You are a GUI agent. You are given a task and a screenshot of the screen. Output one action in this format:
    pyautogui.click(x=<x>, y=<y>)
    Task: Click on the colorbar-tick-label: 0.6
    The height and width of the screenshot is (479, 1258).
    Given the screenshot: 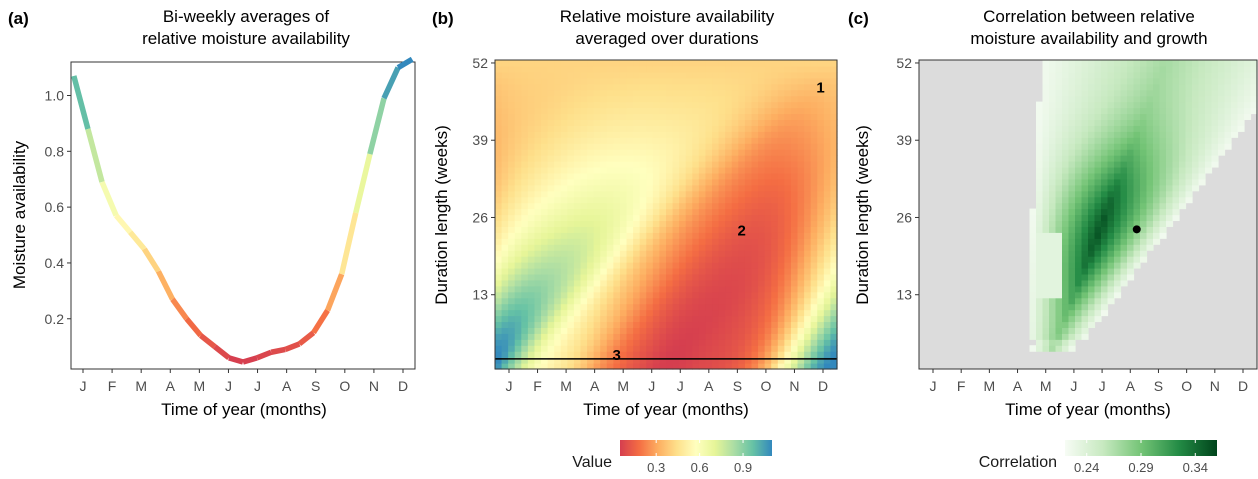 What is the action you would take?
    pyautogui.click(x=700, y=467)
    